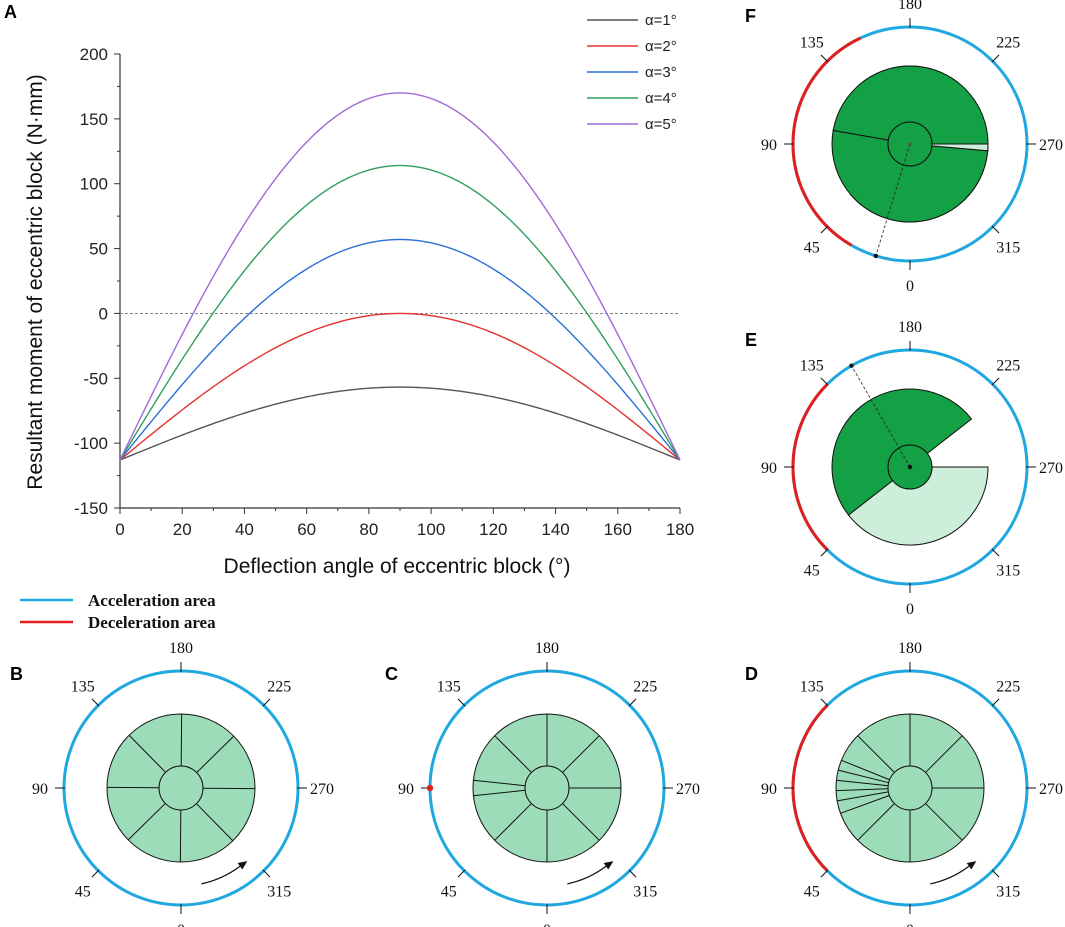 The image size is (1065, 927). Describe the element at coordinates (661, 124) in the screenshot. I see `legend-label: α=5°` at that location.